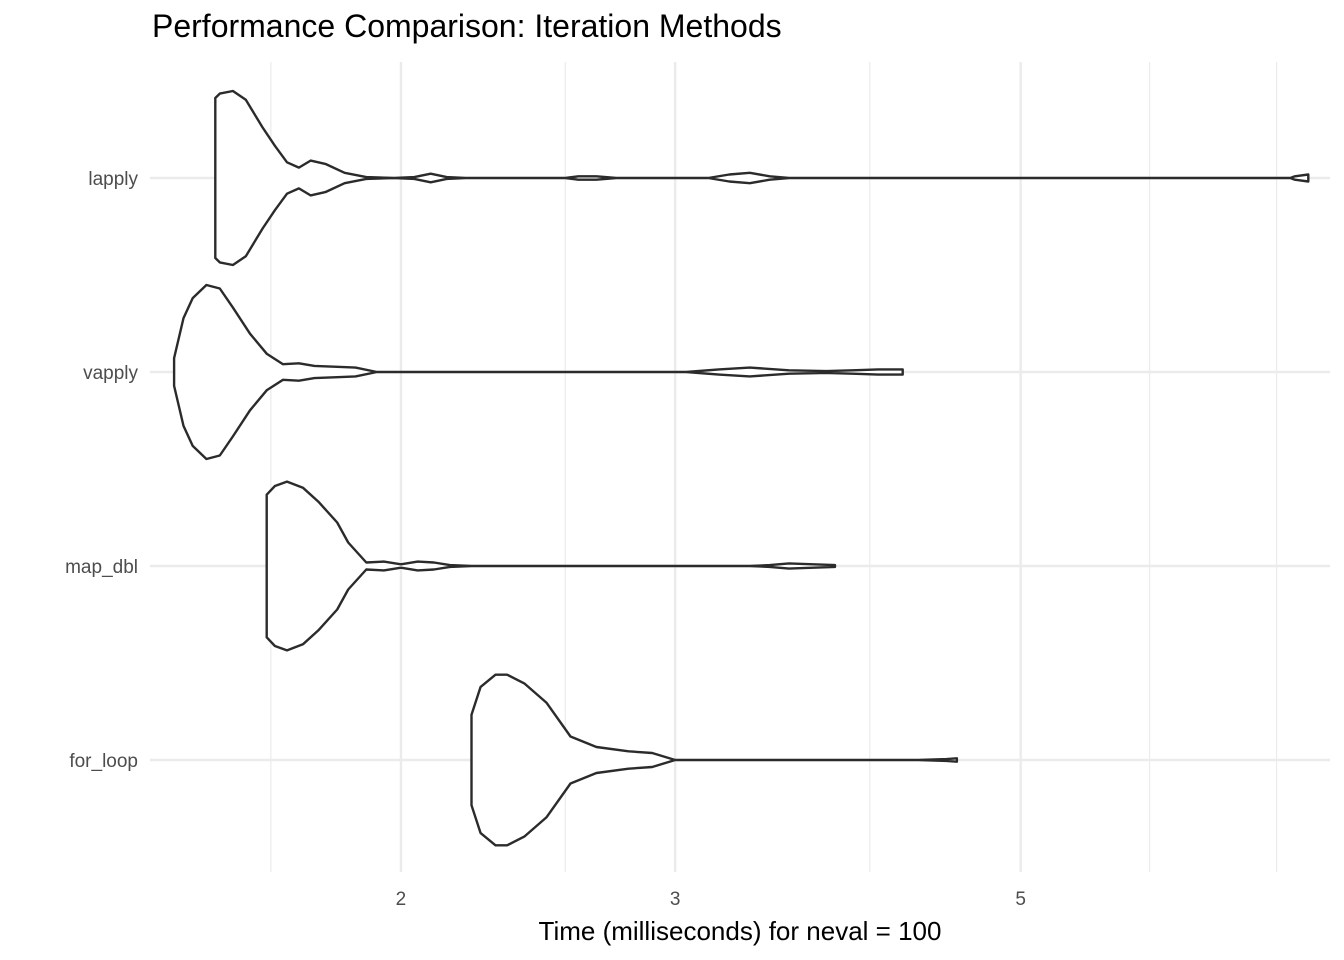  Describe the element at coordinates (740, 931) in the screenshot. I see `x-axis-title: Time (milliseconds) for neval = 100` at that location.